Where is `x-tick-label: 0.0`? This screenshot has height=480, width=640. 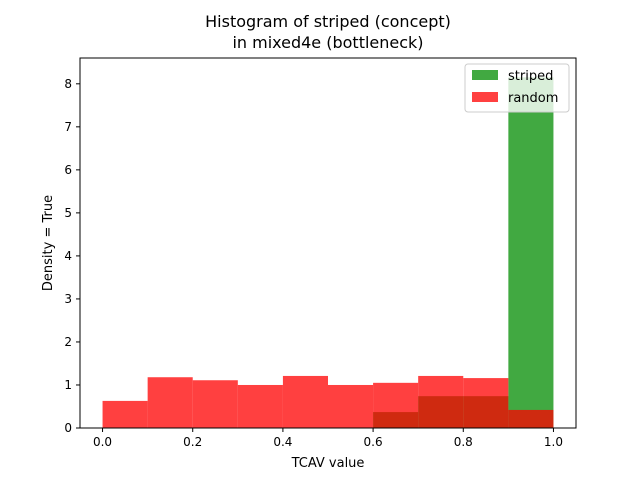 x-tick-label: 0.0 is located at coordinates (102, 442).